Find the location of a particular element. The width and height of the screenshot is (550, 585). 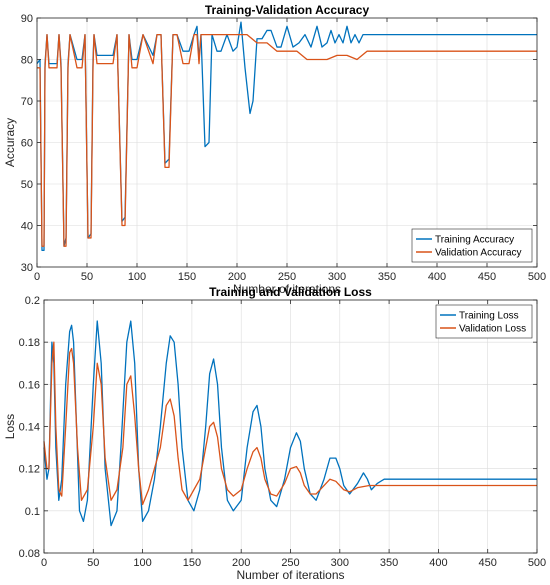

chart-title: Training and Validation Loss is located at coordinates (290, 292).